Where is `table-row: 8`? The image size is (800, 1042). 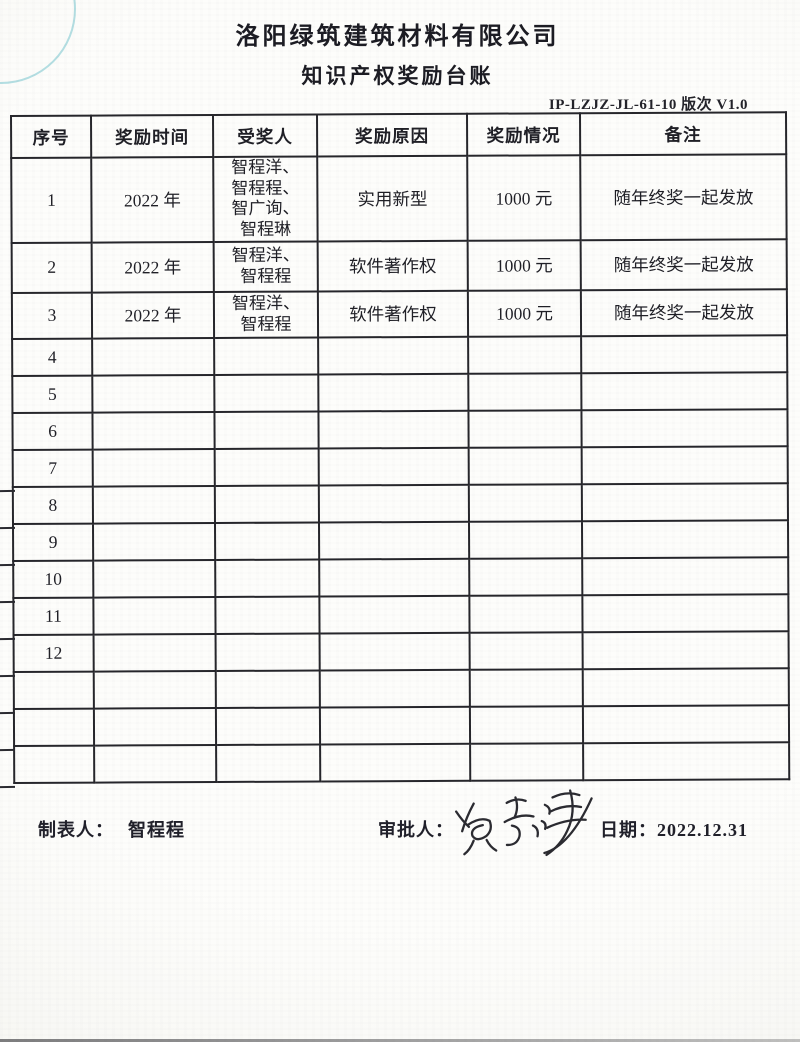
table-row: 8 is located at coordinates (400, 503).